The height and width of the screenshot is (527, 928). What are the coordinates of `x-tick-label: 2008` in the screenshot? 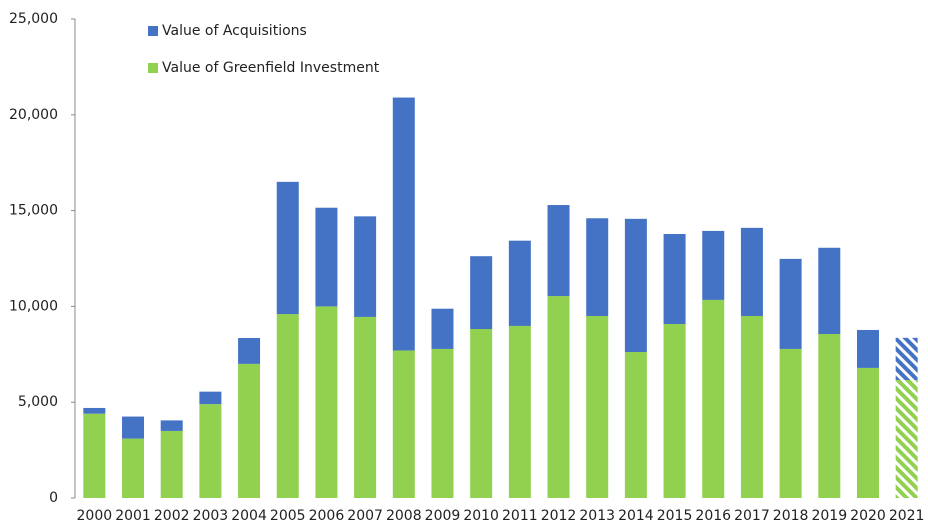 It's located at (404, 516).